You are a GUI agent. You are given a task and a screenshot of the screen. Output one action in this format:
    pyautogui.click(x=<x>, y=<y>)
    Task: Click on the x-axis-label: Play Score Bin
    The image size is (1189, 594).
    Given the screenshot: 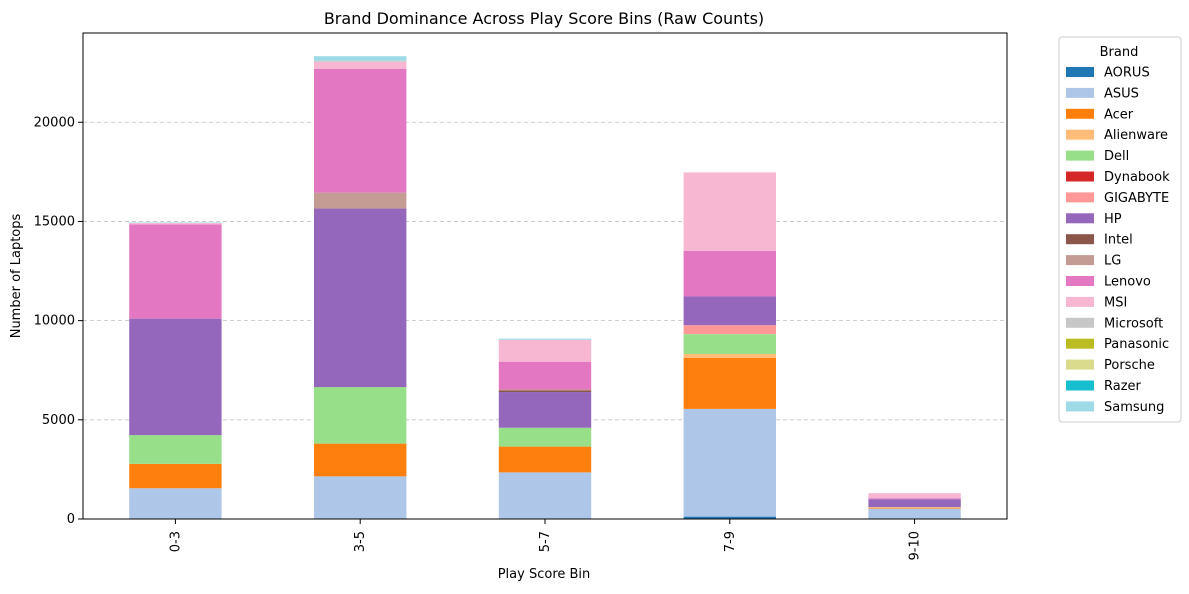 What is the action you would take?
    pyautogui.click(x=544, y=574)
    